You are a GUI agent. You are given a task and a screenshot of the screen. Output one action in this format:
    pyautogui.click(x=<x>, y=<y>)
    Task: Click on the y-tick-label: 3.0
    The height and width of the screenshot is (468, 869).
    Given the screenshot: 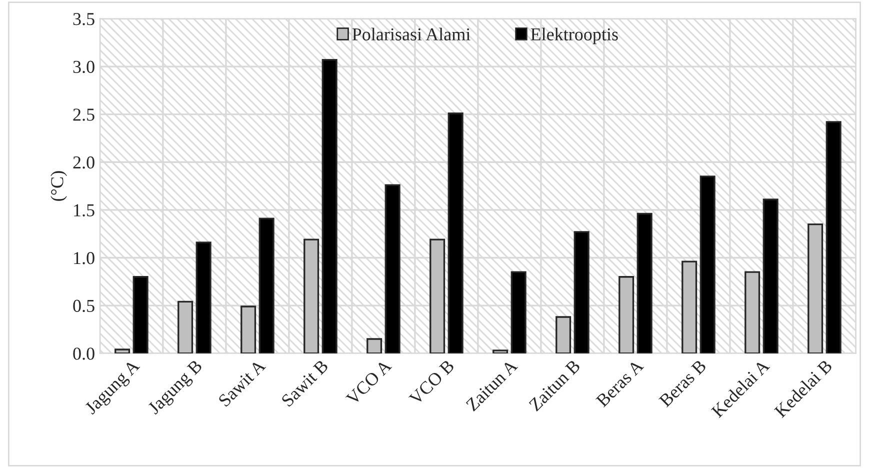 What is the action you would take?
    pyautogui.click(x=83, y=67)
    